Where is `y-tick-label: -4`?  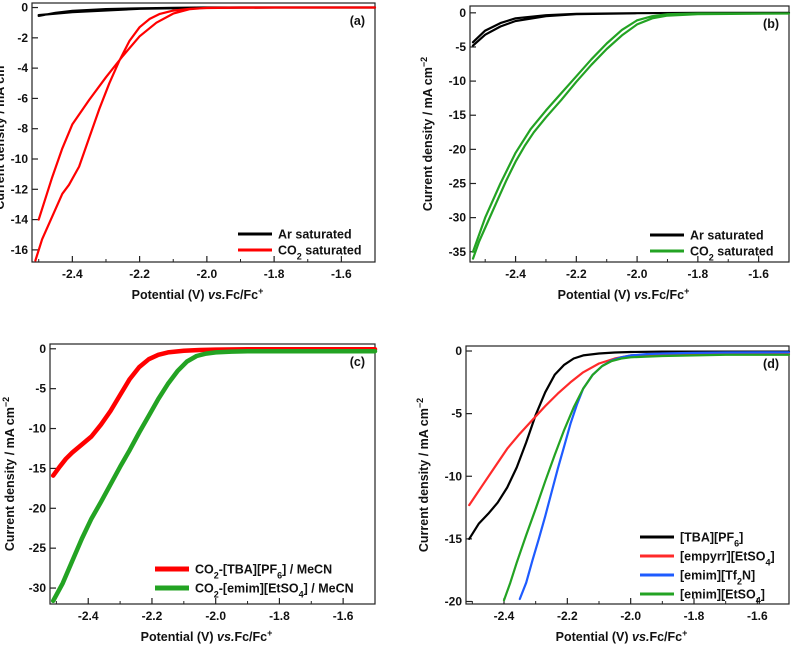
y-tick-label: -4 is located at coordinates (22, 68).